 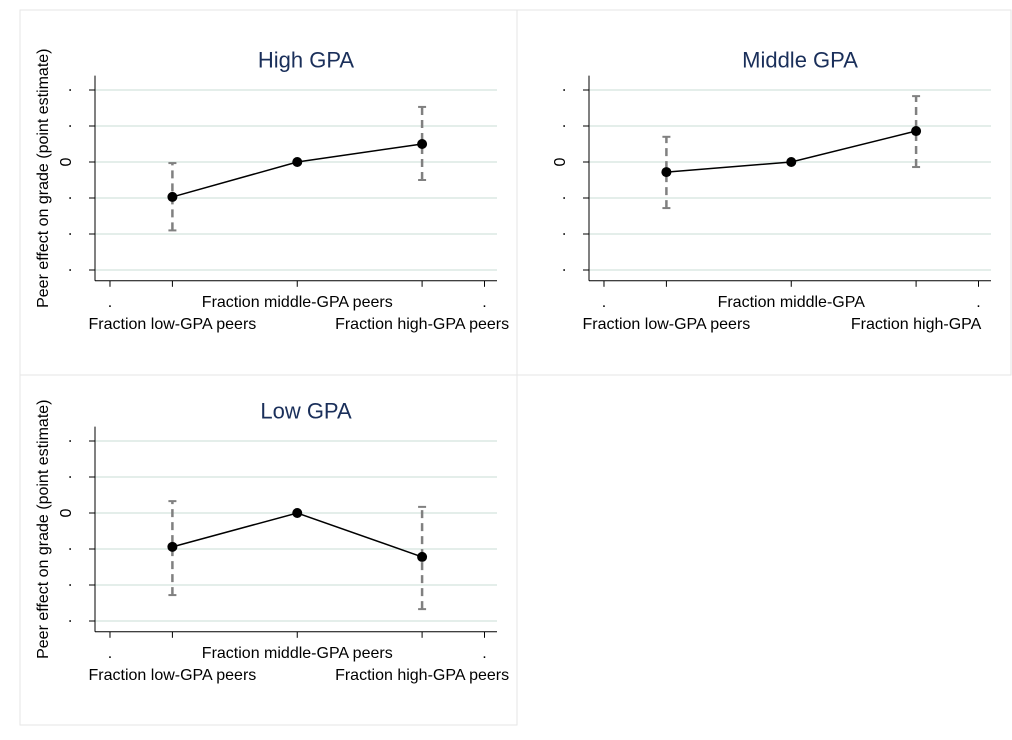 What do you see at coordinates (792, 302) in the screenshot?
I see `x-tick-label: Fraction middle-GPA` at bounding box center [792, 302].